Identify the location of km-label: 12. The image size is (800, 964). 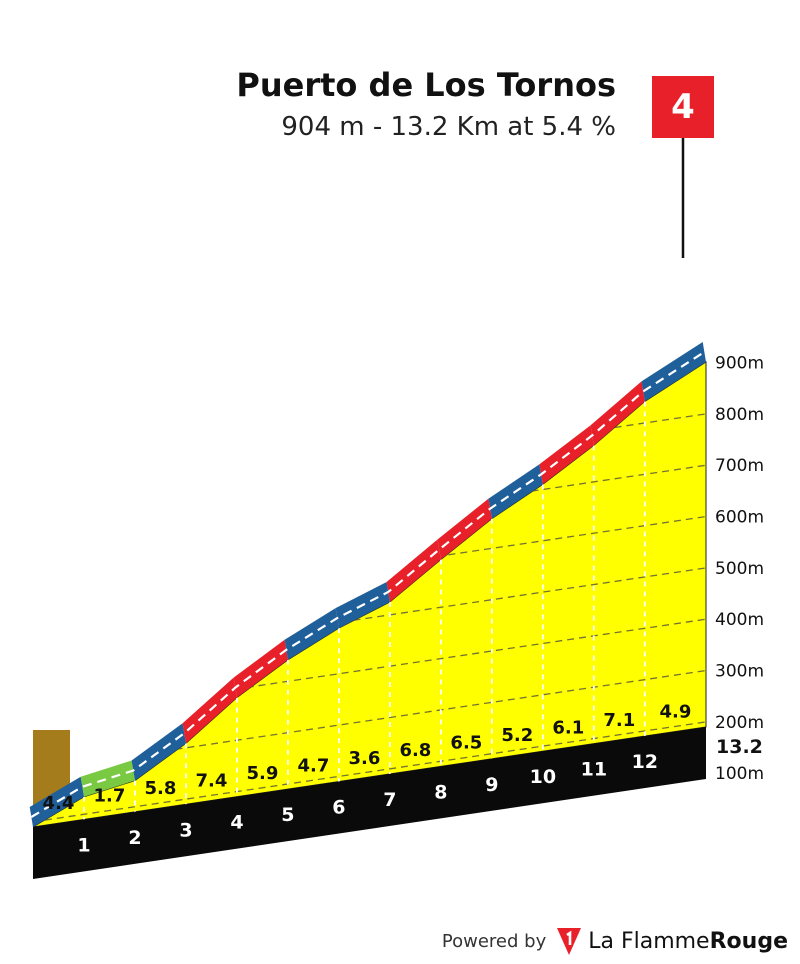
(645, 762).